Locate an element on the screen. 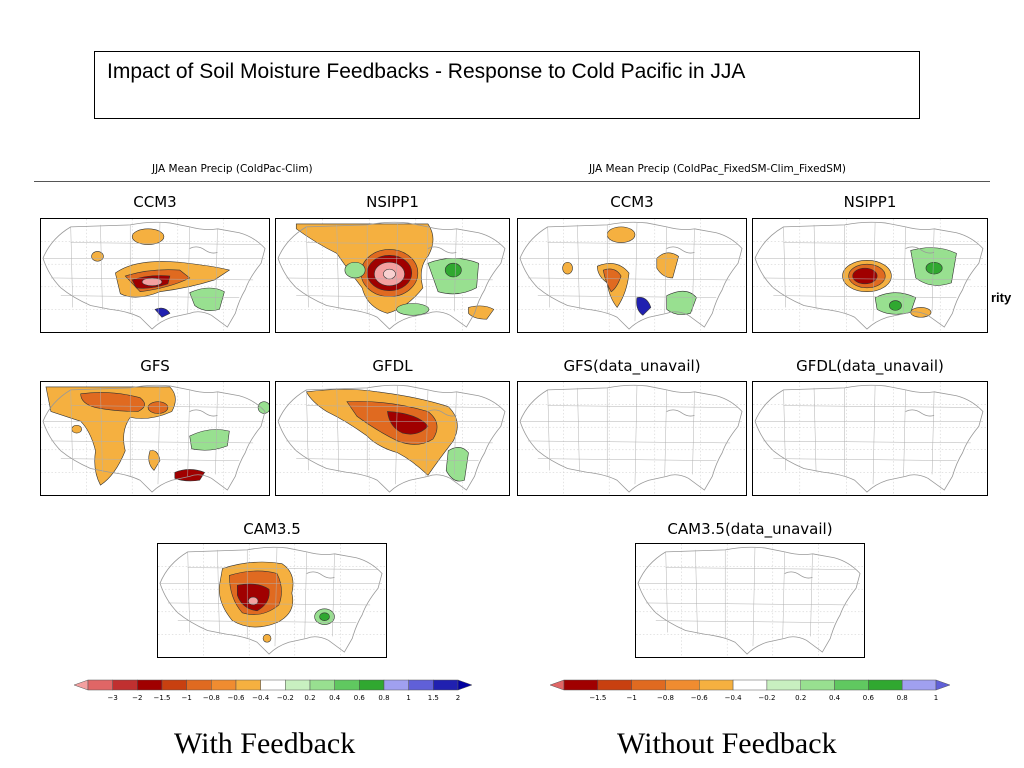  colorbar-tick-label: 1.5 is located at coordinates (433, 698).